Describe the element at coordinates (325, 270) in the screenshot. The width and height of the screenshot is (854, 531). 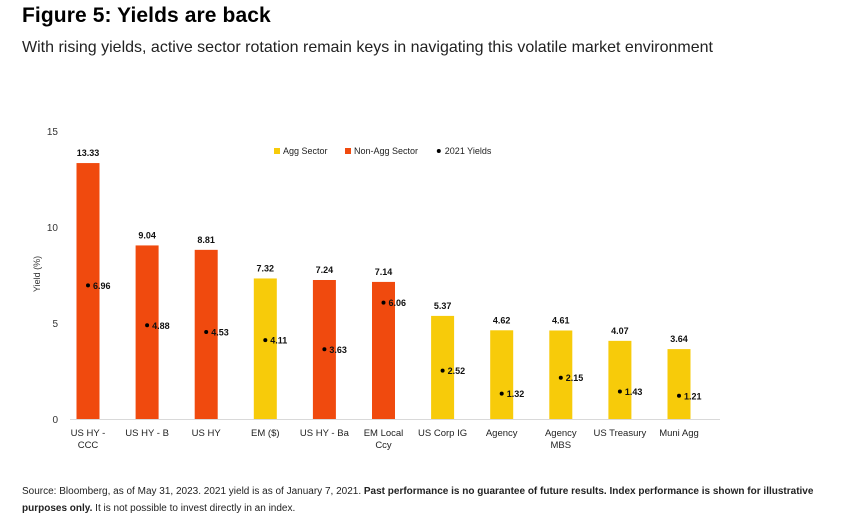
I see `bar-value-label: 7.24` at that location.